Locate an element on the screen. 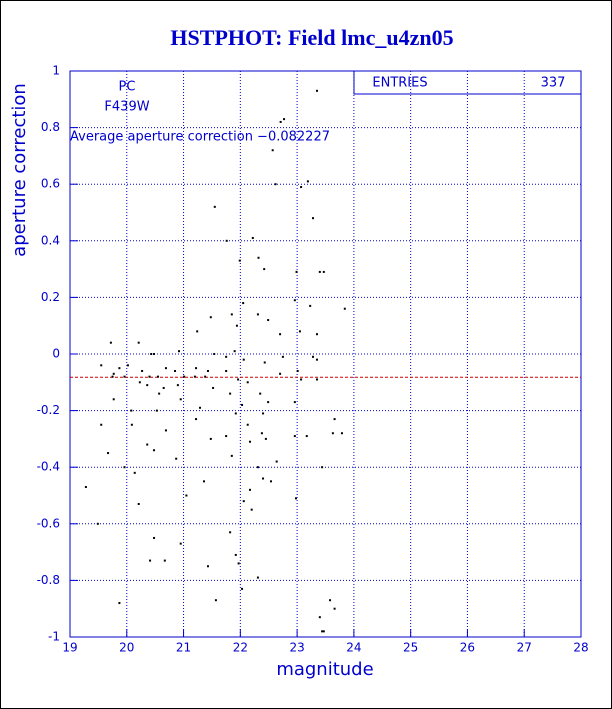 This screenshot has width=612, height=709. x-tick-label: 28 is located at coordinates (580, 648).